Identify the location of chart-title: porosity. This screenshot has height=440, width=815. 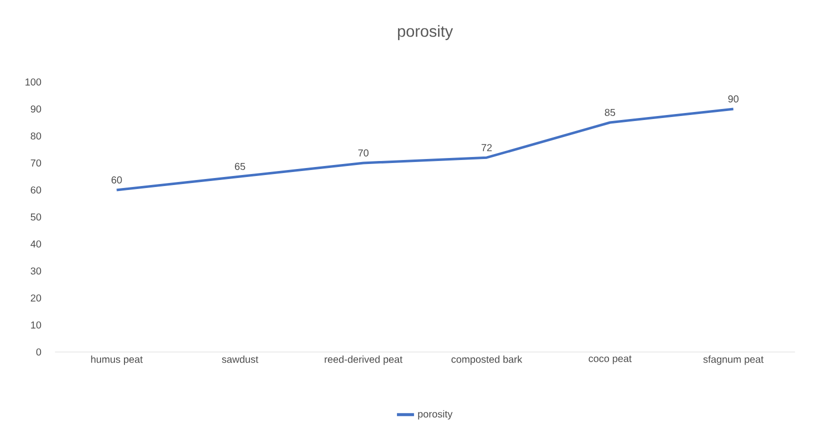
(425, 32).